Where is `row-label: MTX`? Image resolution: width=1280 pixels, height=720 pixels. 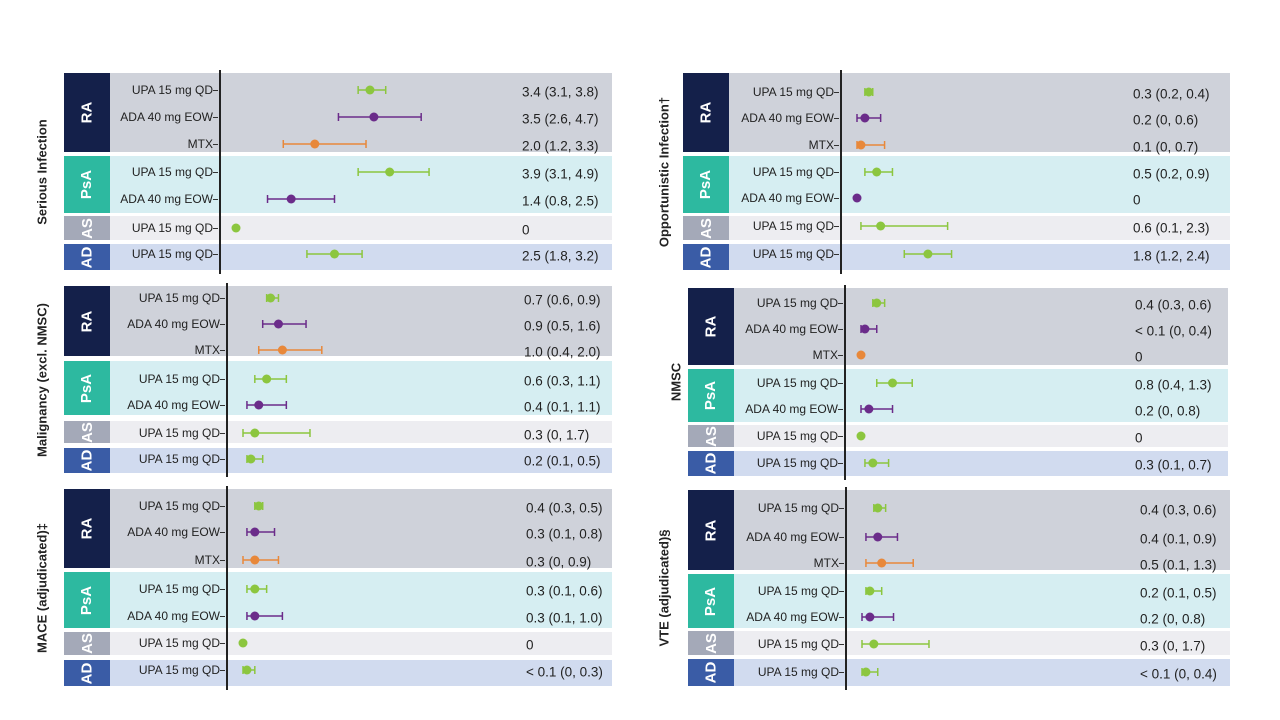
row-label: MTX is located at coordinates (200, 144).